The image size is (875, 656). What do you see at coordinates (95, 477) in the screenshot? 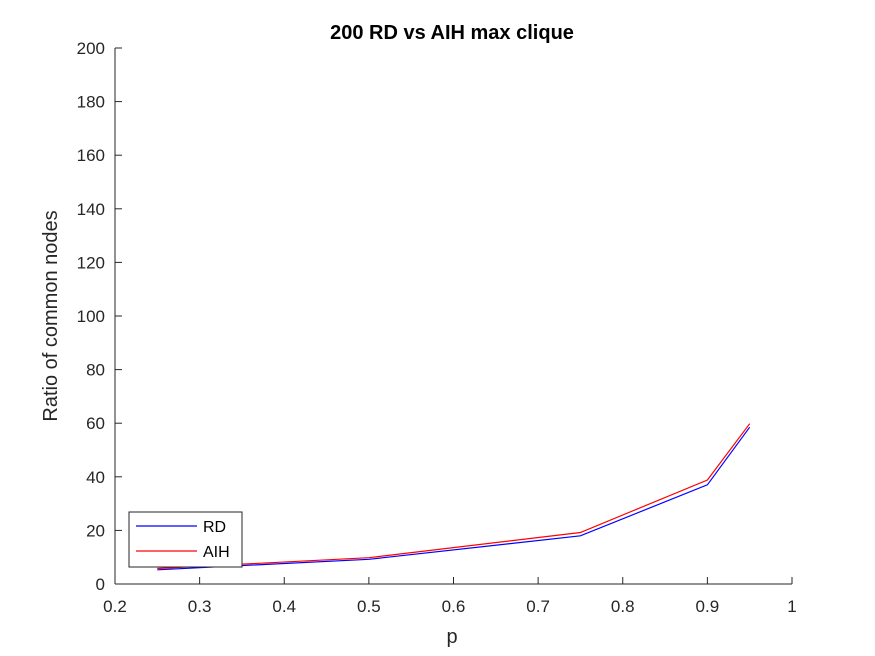
I see `y-tick-label: 40` at bounding box center [95, 477].